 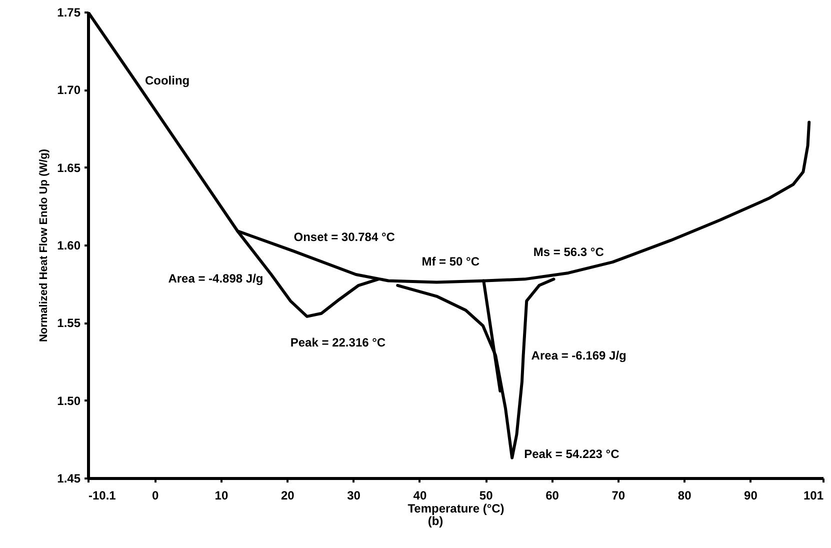 What do you see at coordinates (44, 245) in the screenshot?
I see `y-axis-title: Normalized Heat Flow Endo Up (W/g)` at bounding box center [44, 245].